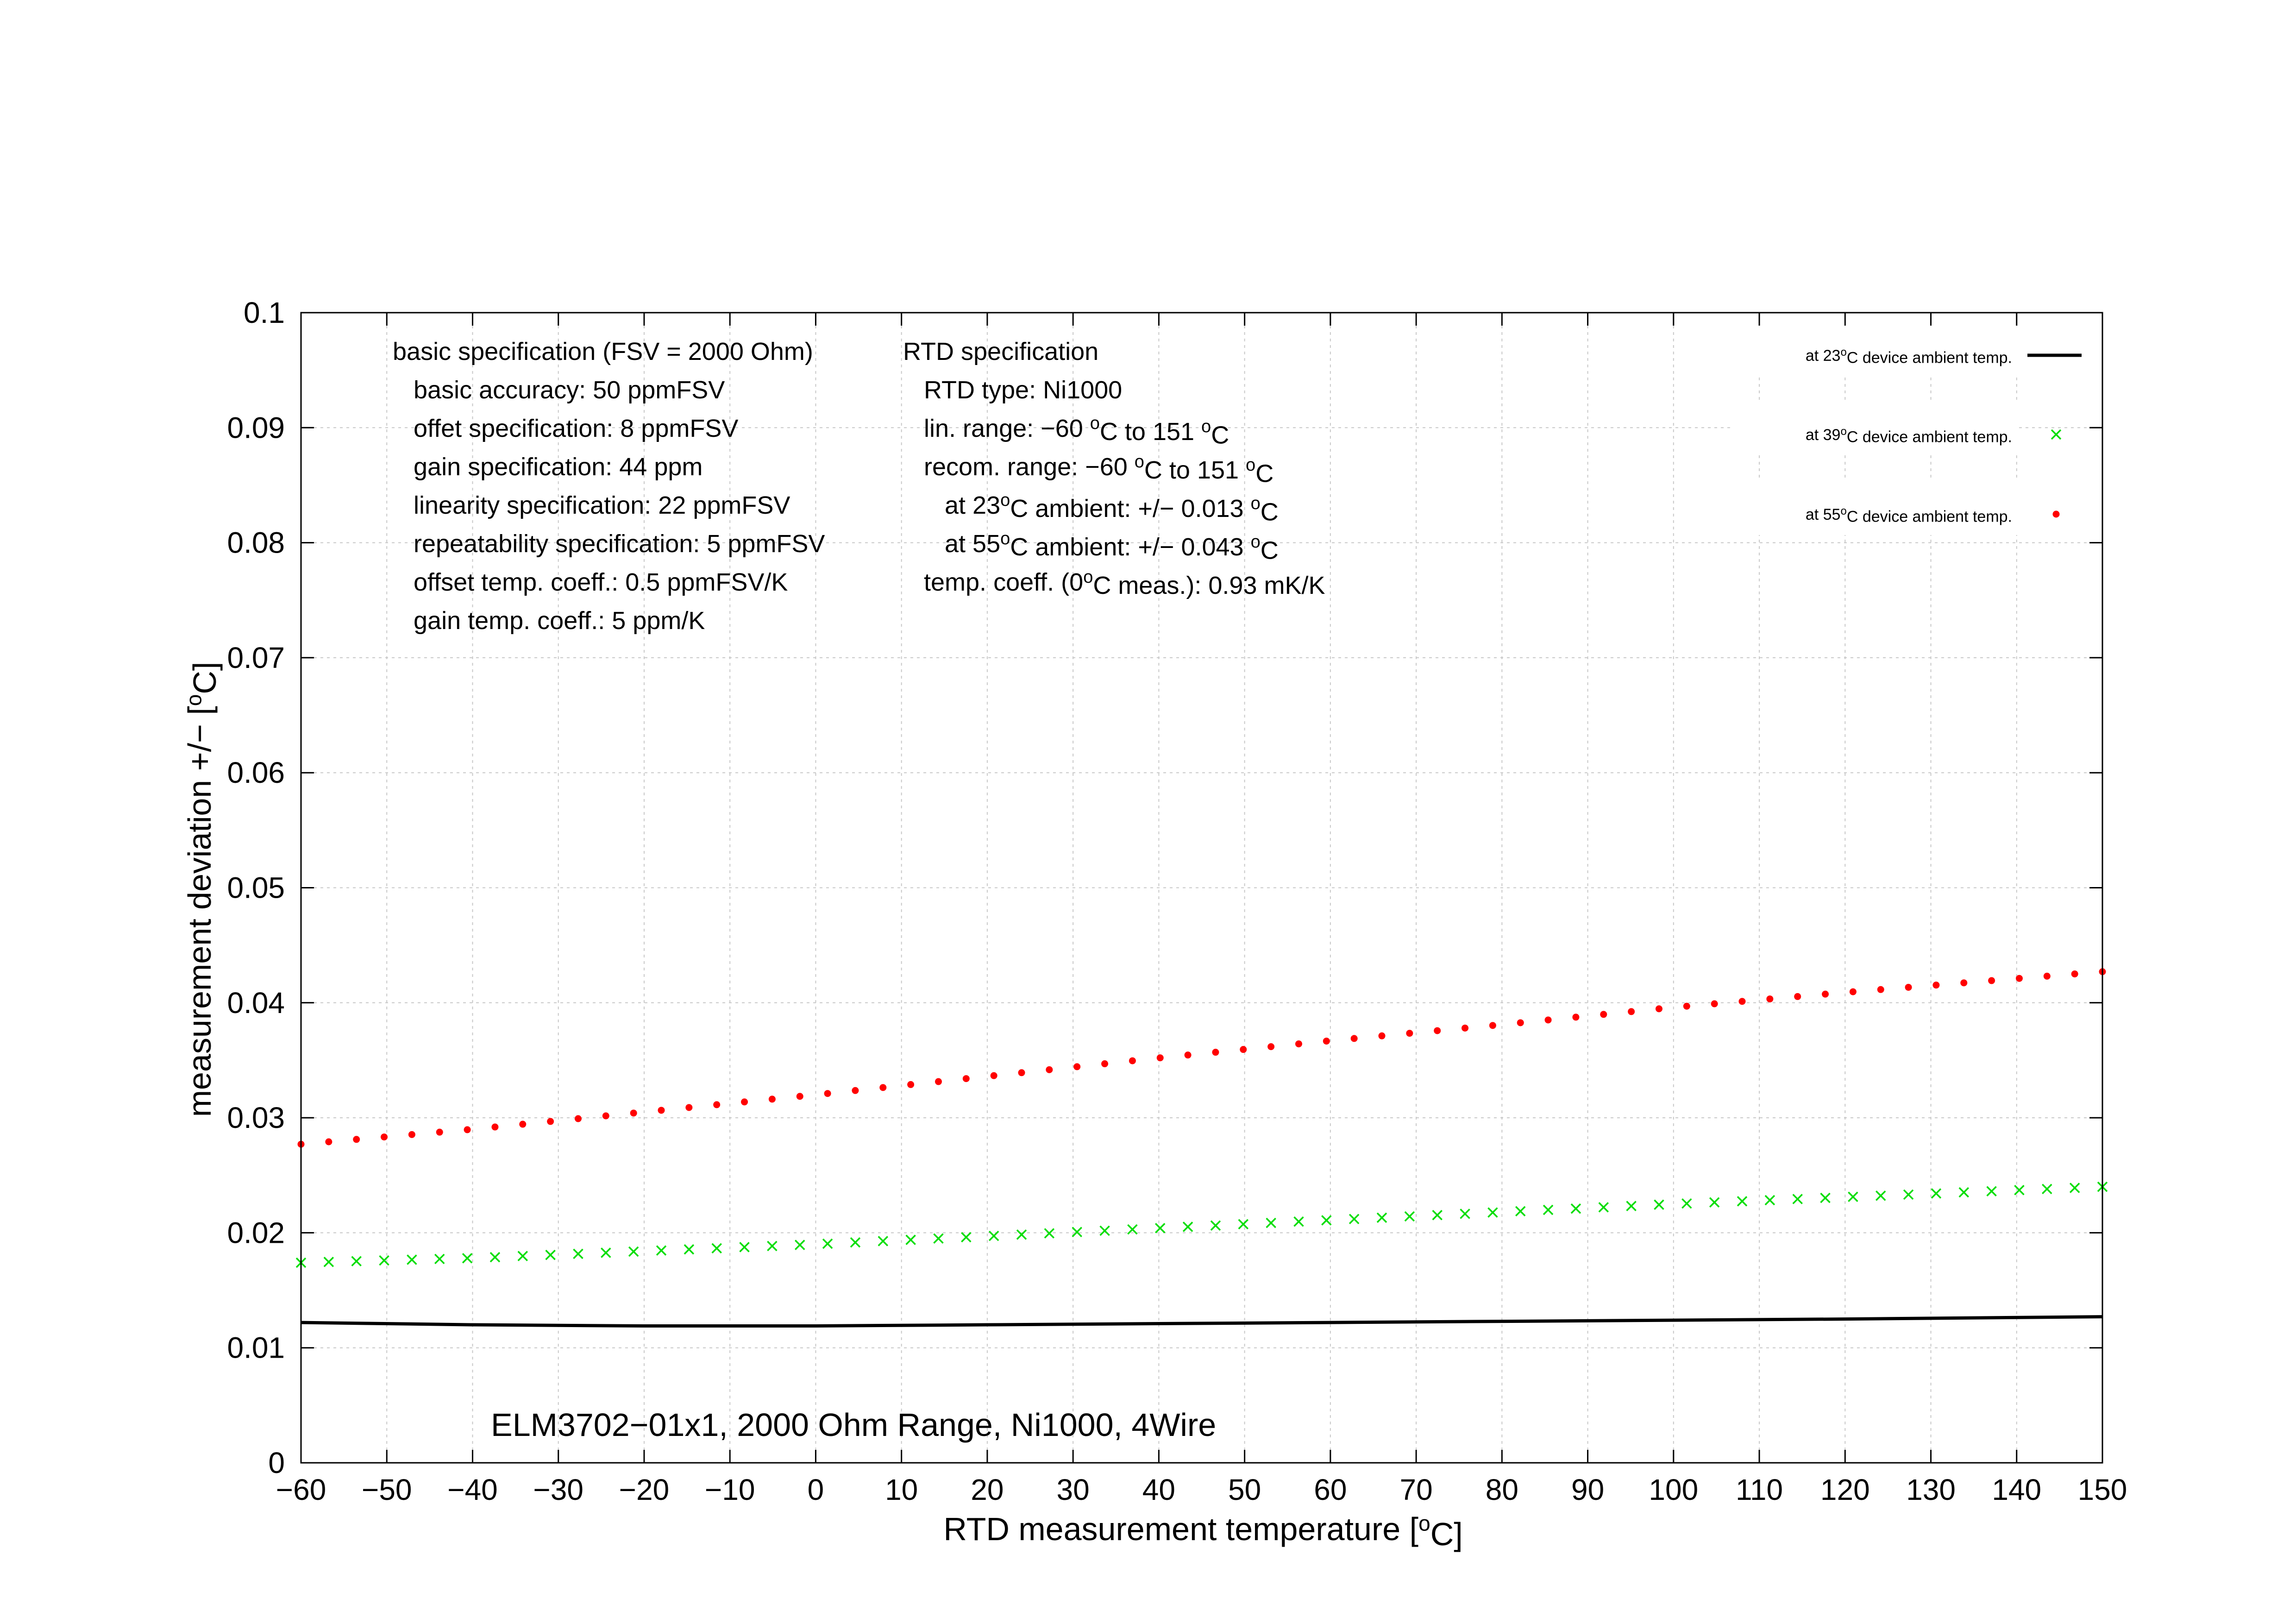  What do you see at coordinates (256, 657) in the screenshot?
I see `y-tick-label: 0.07` at bounding box center [256, 657].